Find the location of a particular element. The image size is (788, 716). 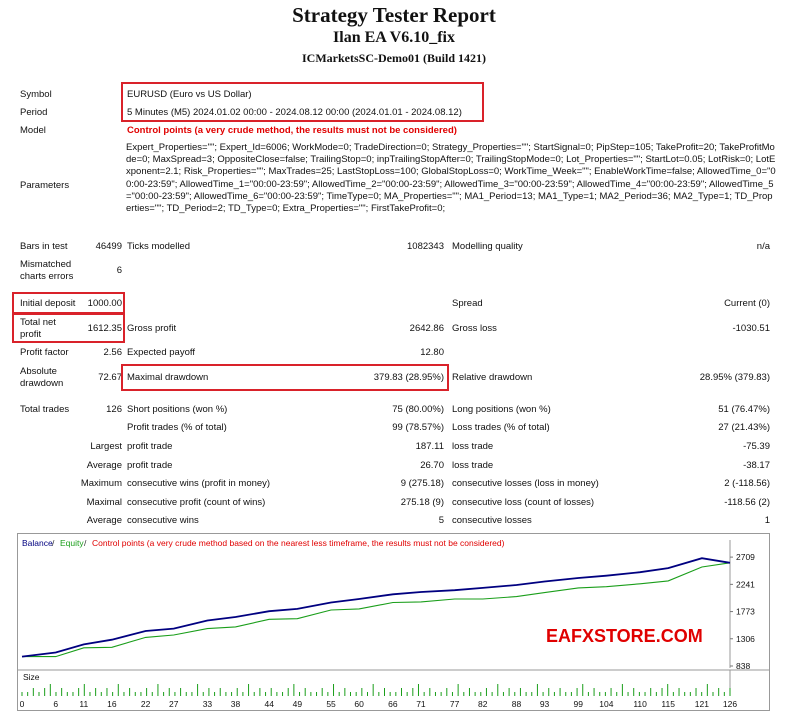

x-tick-label: 126 is located at coordinates (730, 704).